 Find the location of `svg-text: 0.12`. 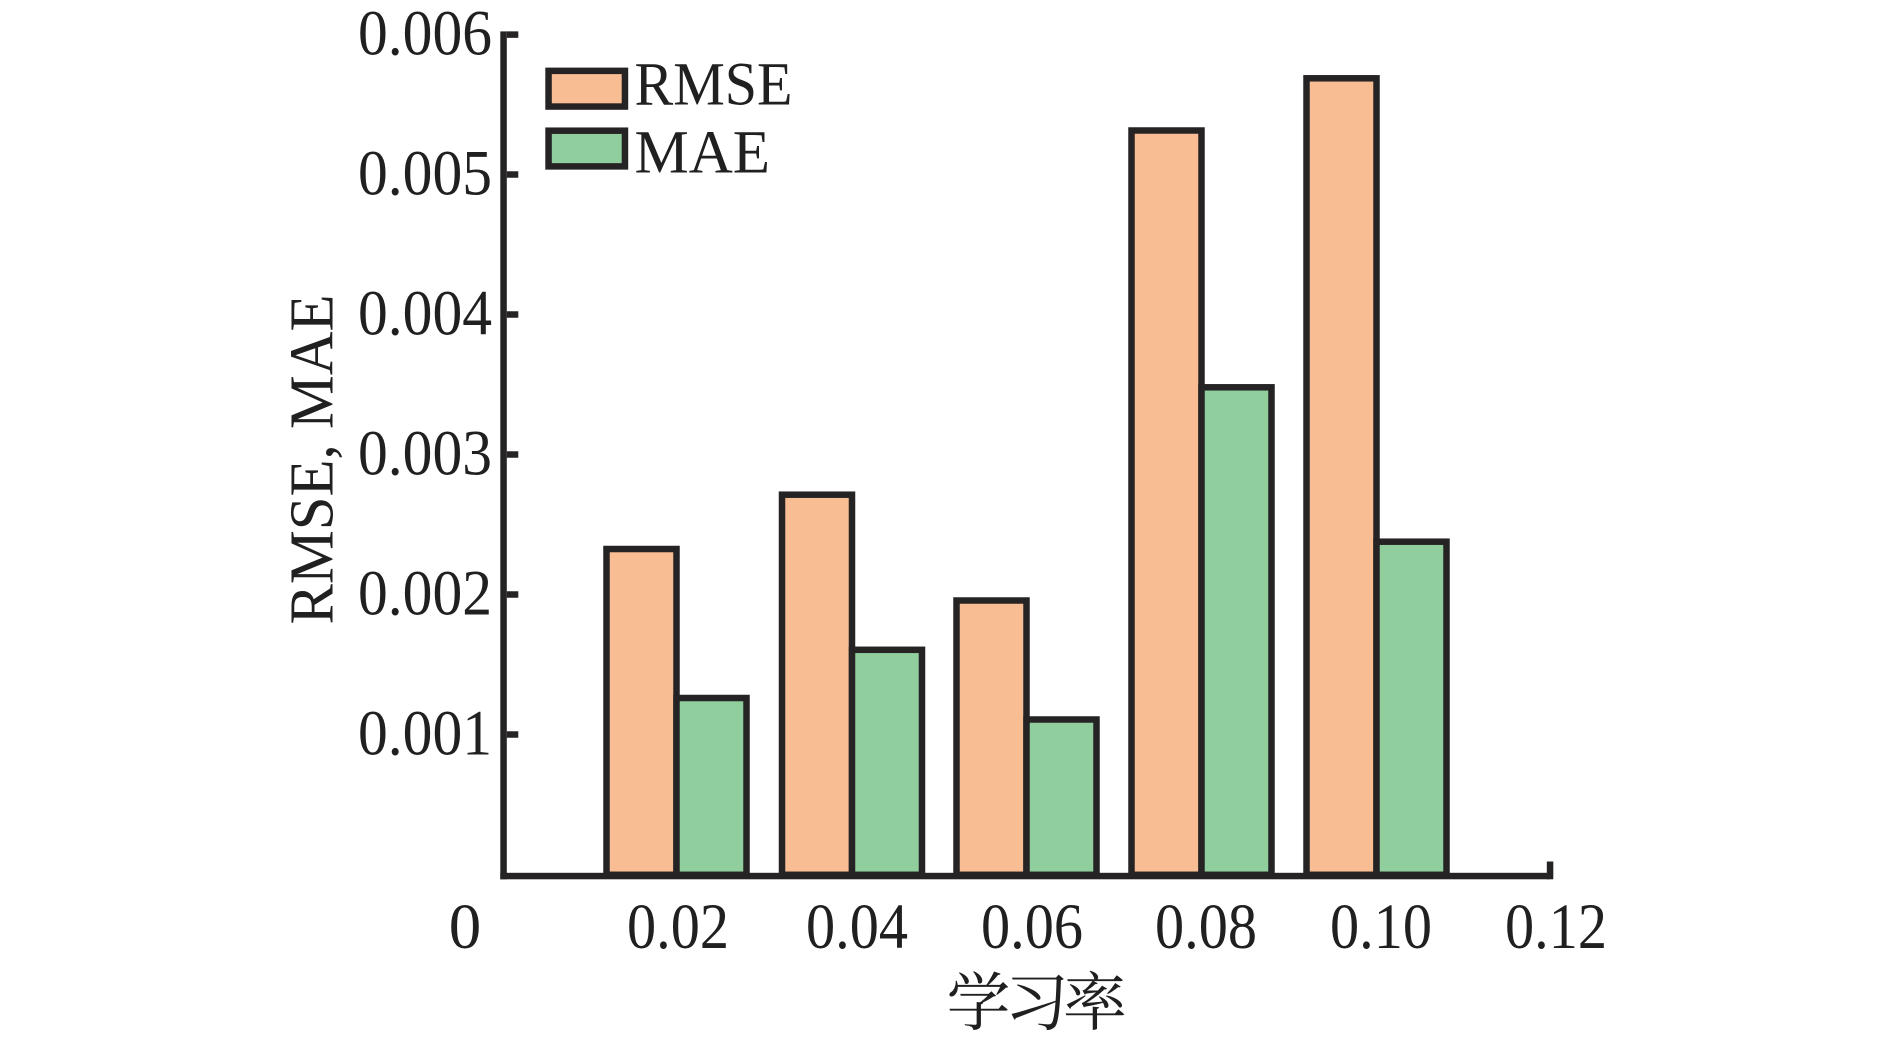

svg-text: 0.12 is located at coordinates (1556, 927).